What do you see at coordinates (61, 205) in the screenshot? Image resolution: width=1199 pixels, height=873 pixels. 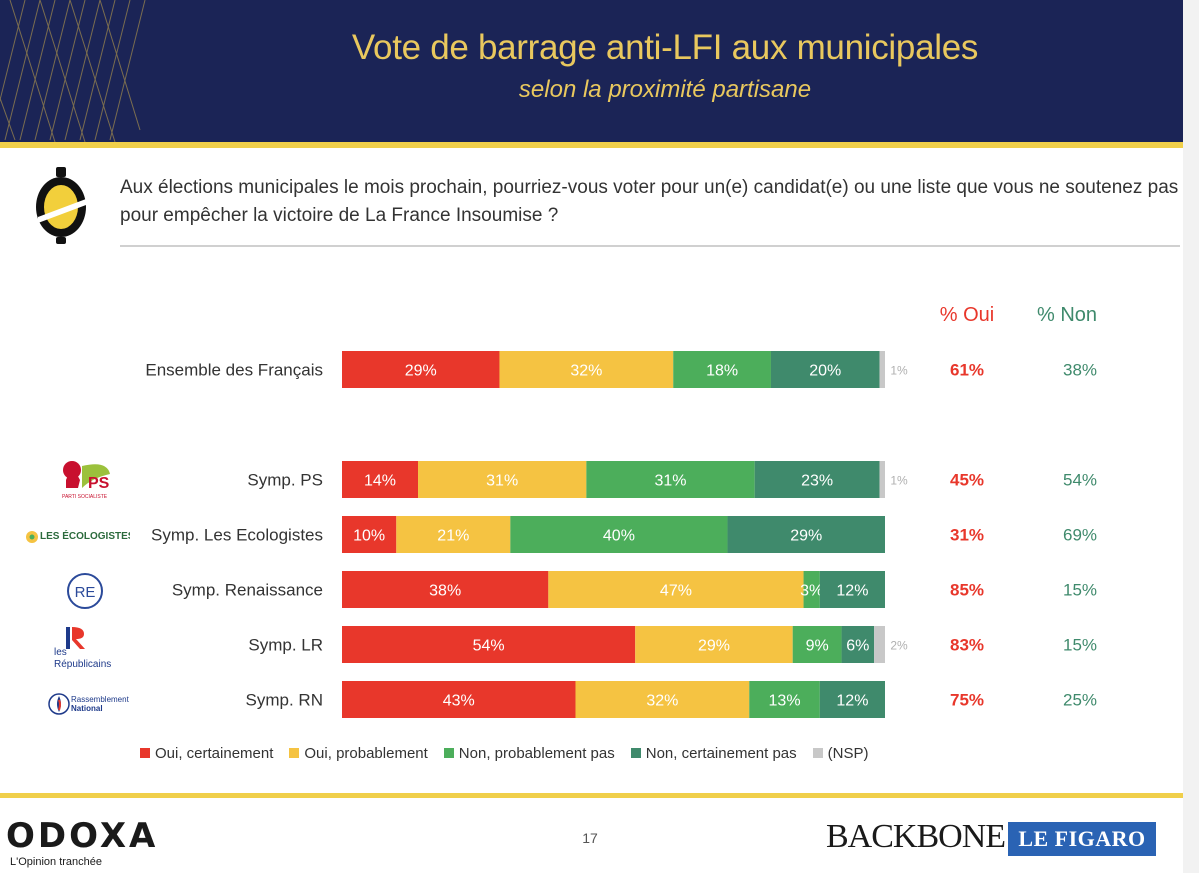 I see `odoxa-lemon-icon` at bounding box center [61, 205].